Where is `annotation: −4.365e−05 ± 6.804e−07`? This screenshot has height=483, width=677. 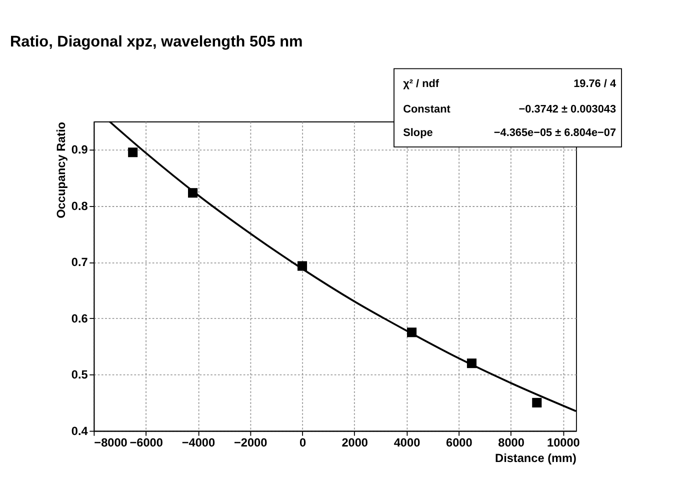
annotation: −4.365e−05 ± 6.804e−07 is located at coordinates (555, 132).